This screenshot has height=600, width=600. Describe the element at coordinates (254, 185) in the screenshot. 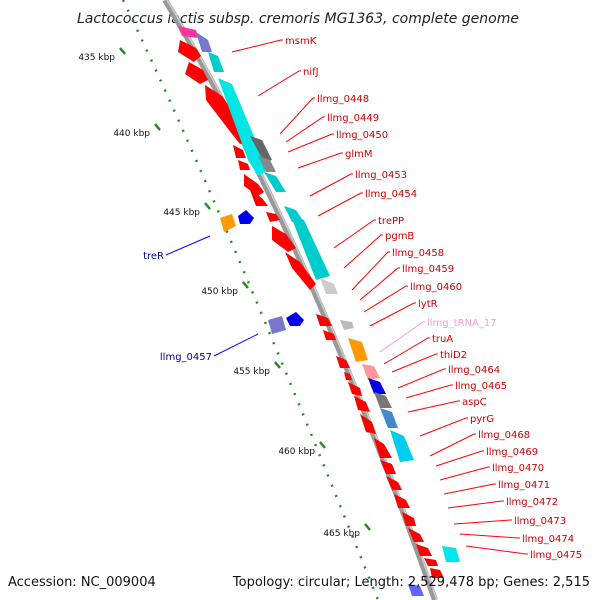

I see `gene-glmM` at that location.